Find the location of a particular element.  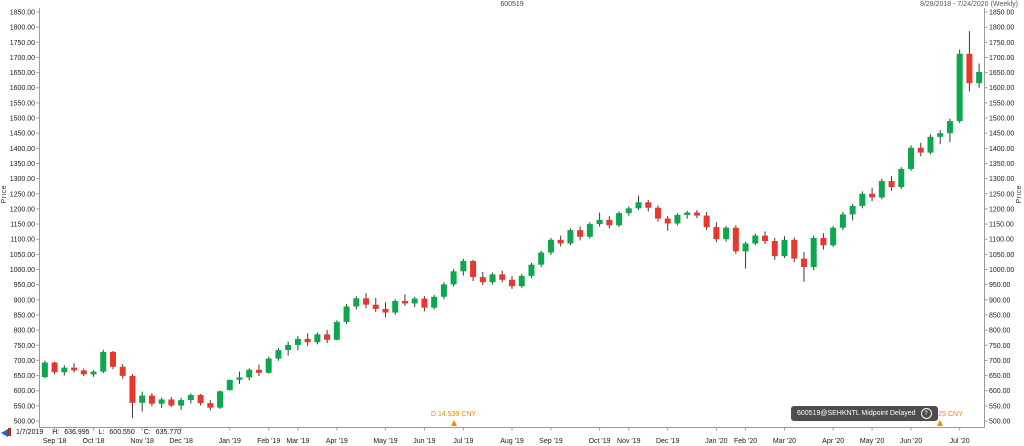

data-source-badge: 600519@SEHKNTL Midpoint Delayed ? is located at coordinates (864, 413).